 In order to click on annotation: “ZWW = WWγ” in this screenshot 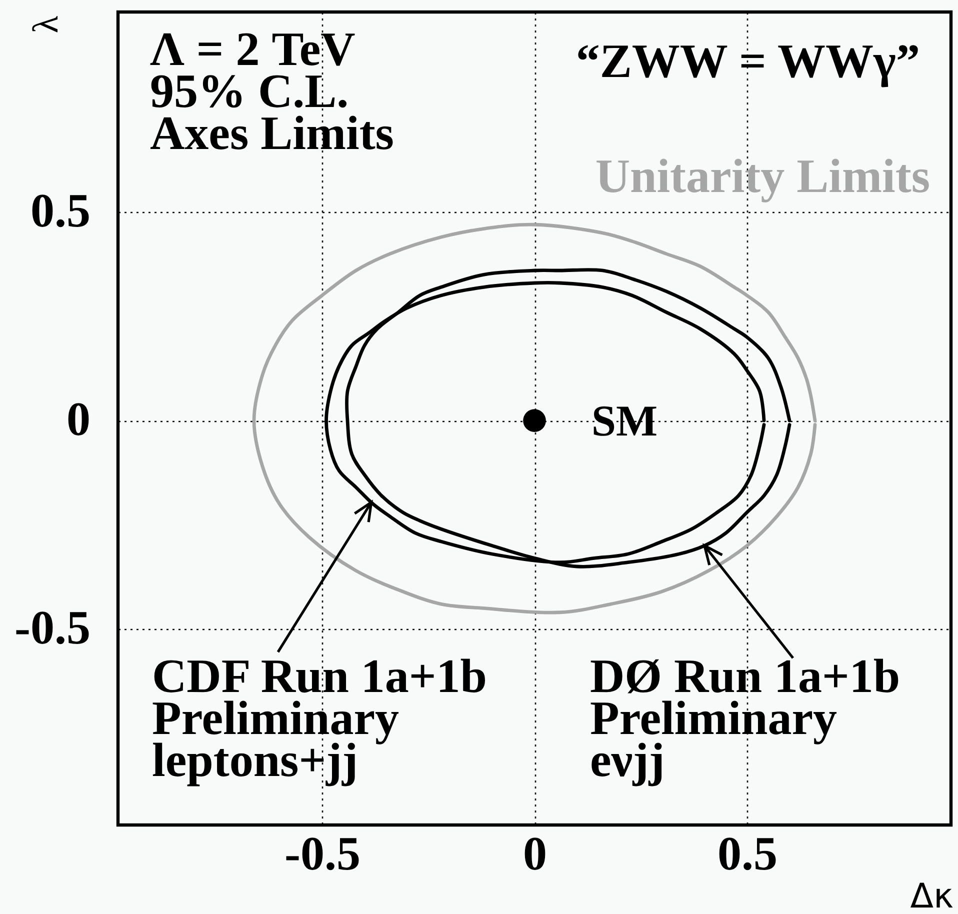, I will do `click(748, 61)`.